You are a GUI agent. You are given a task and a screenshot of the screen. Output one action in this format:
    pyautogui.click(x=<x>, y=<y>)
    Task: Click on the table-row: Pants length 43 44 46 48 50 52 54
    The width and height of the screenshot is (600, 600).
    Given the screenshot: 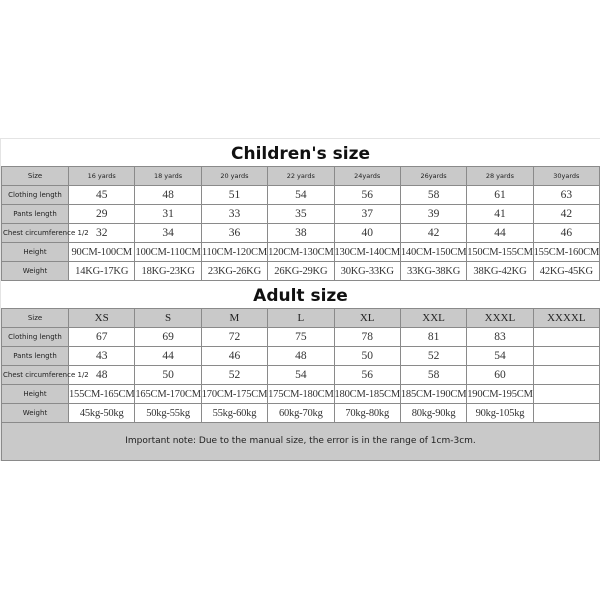 What is the action you would take?
    pyautogui.click(x=300, y=356)
    